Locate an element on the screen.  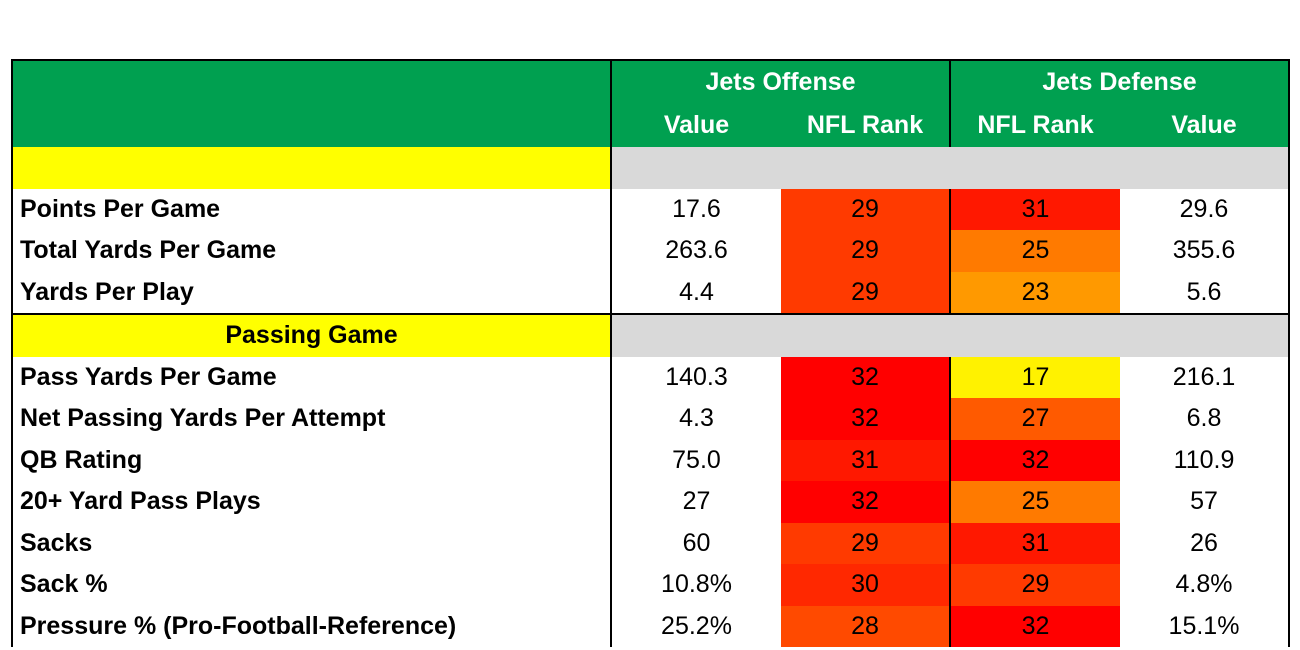
defense-value-cell: 26 is located at coordinates (1205, 543).